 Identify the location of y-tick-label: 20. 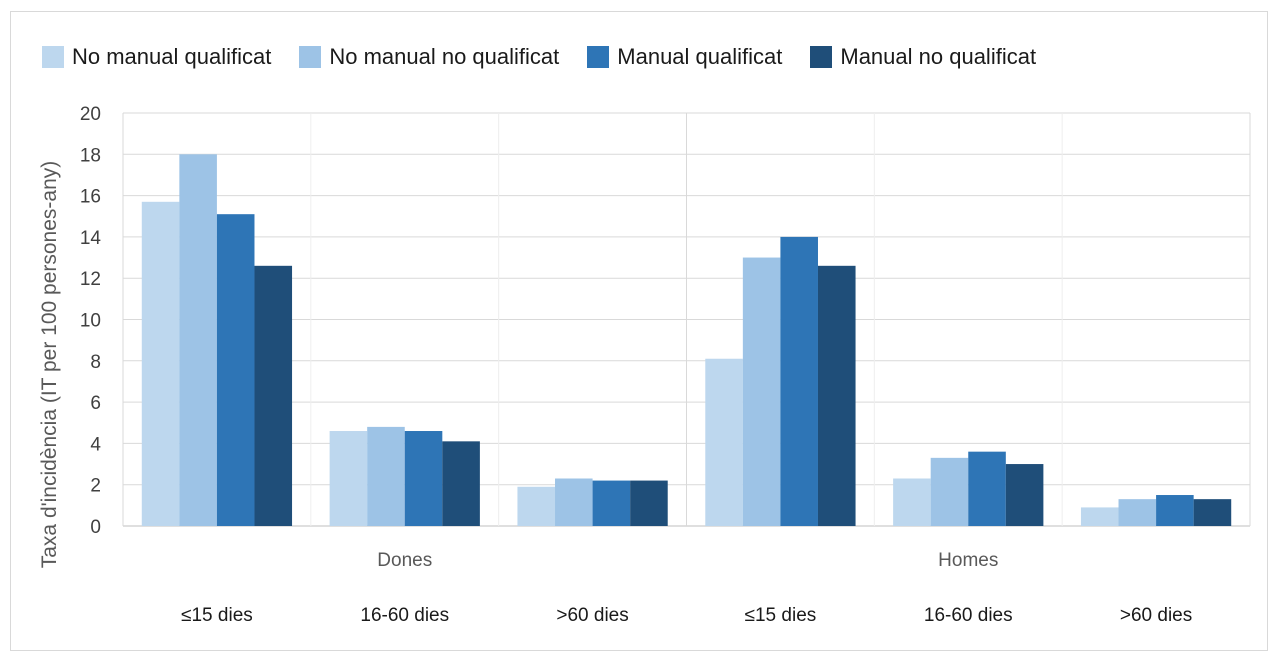
(90, 114).